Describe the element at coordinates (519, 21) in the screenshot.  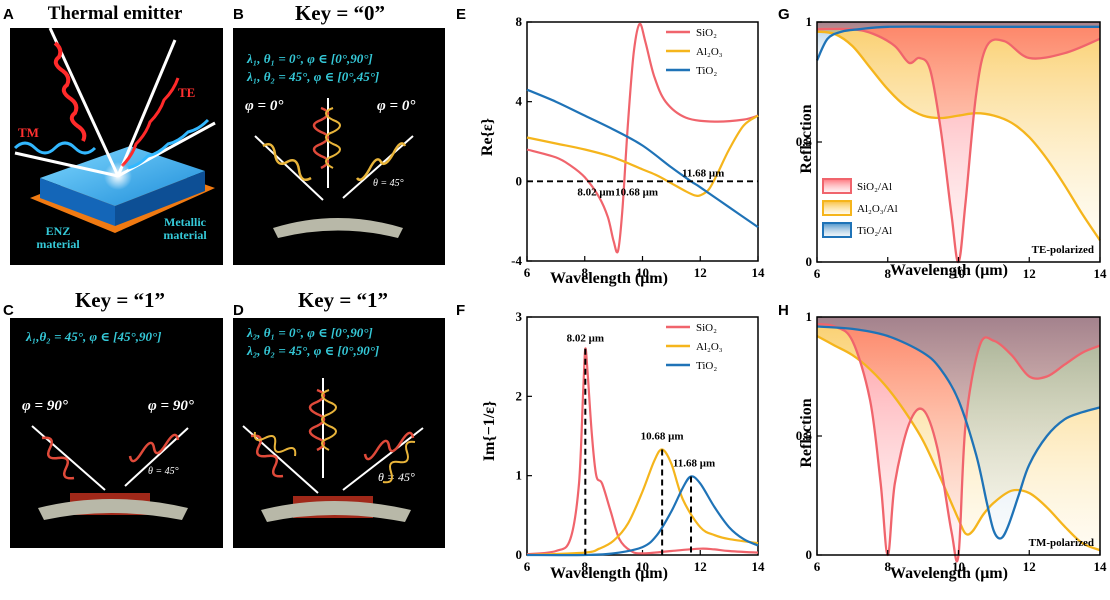
I see `chart-e-ytick-label: 8` at that location.